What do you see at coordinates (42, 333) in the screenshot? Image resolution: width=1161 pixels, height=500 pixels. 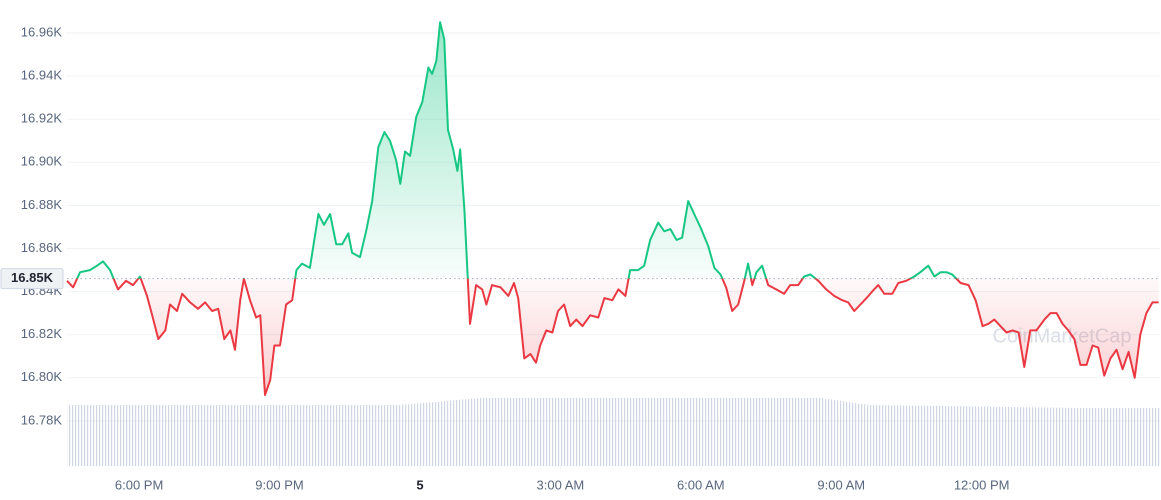 I see `y-tick-label: 16.82K` at bounding box center [42, 333].